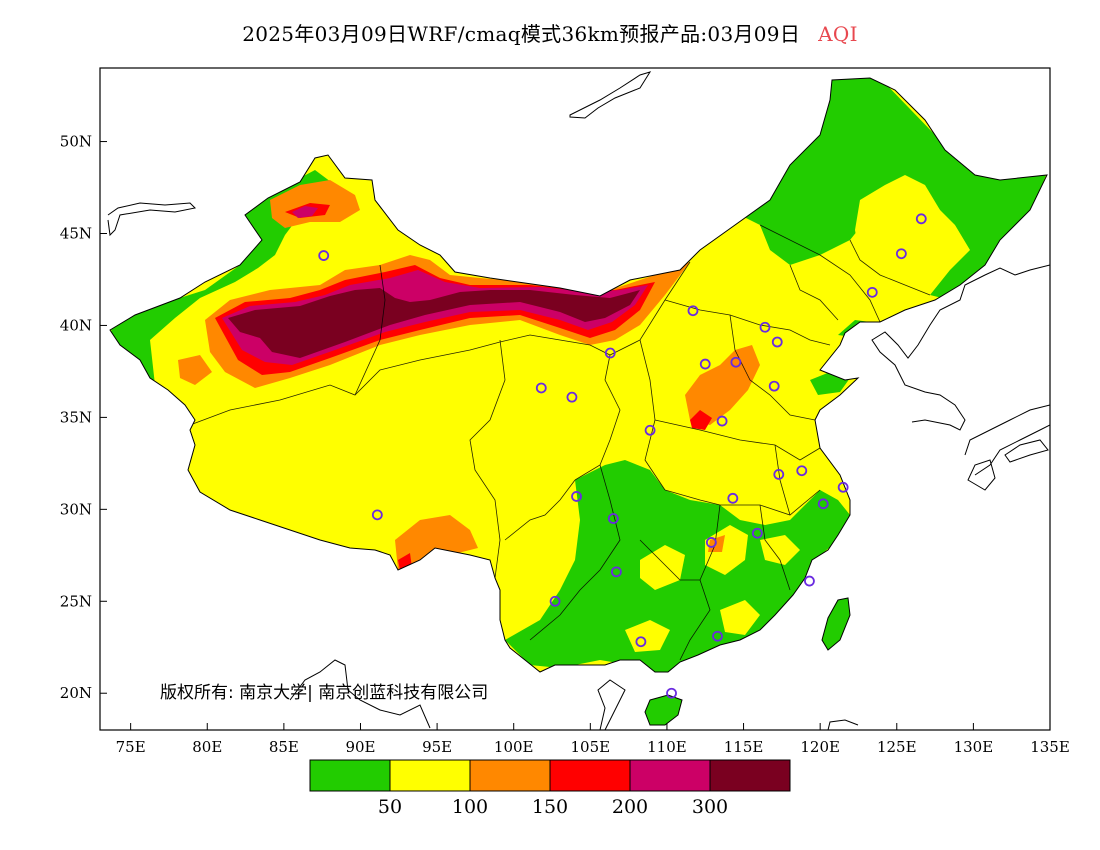 Image resolution: width=1100 pixels, height=850 pixels. I want to click on lon-tick-label: 85E, so click(284, 747).